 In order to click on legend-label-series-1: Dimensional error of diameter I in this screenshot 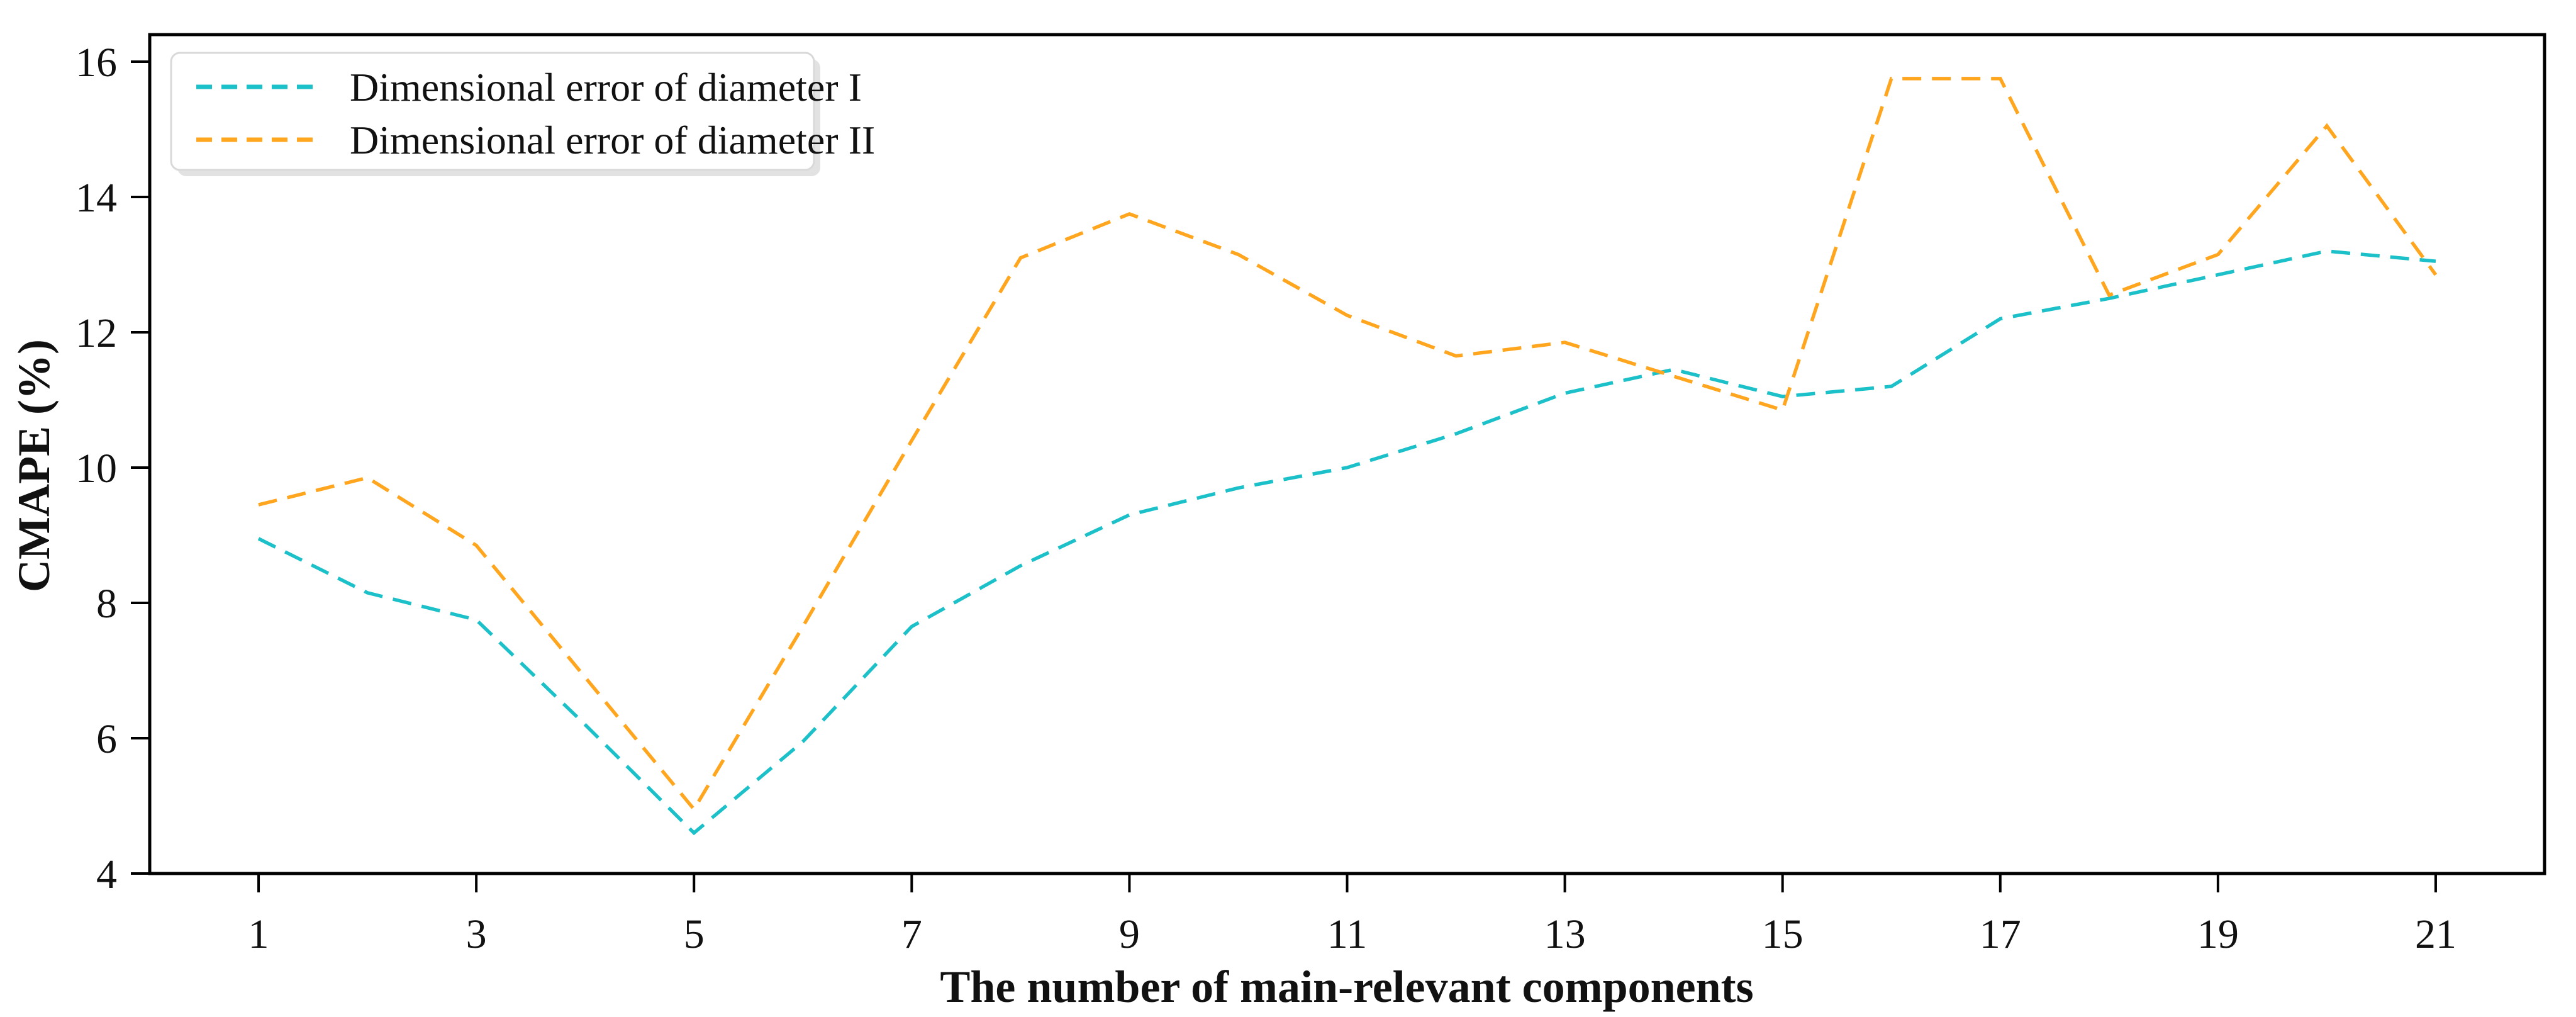, I will do `click(606, 87)`.